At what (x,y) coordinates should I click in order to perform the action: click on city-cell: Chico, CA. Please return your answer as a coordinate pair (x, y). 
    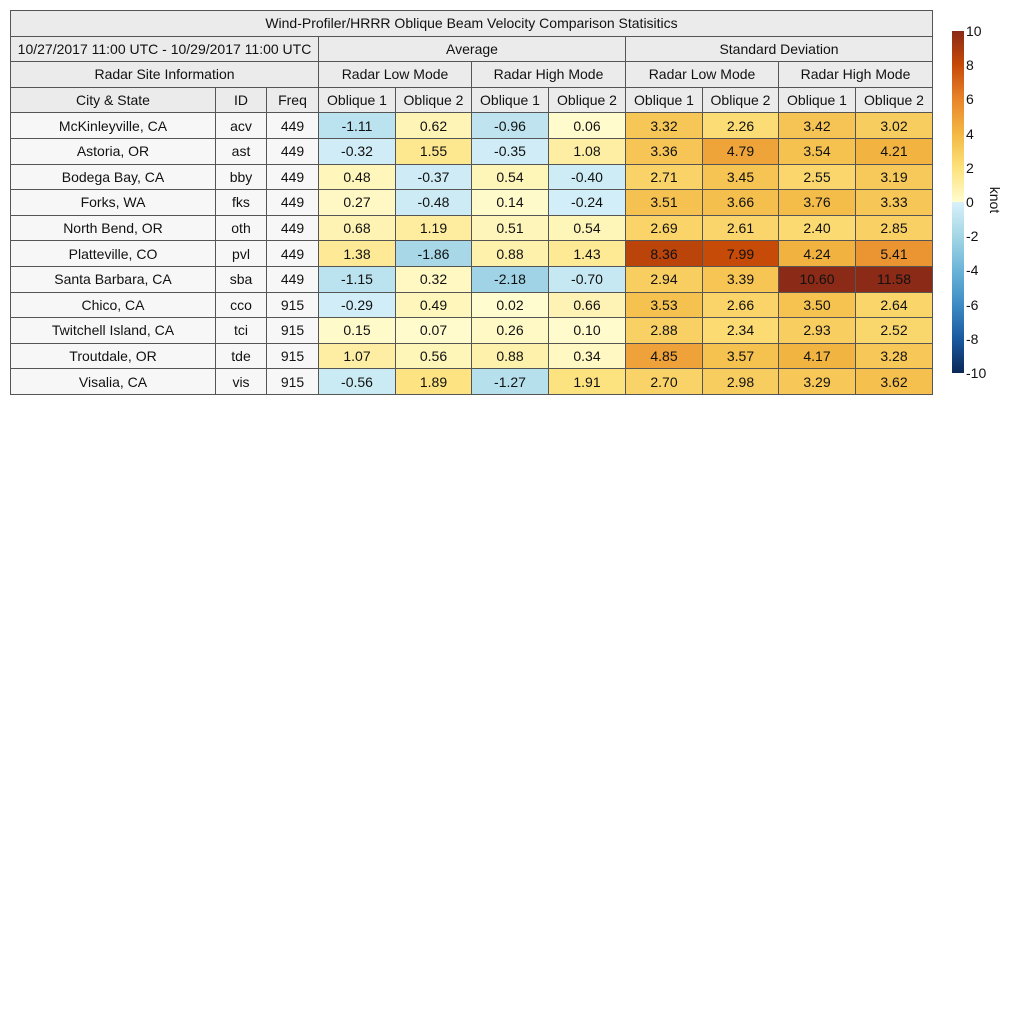
    Looking at the image, I should click on (113, 305).